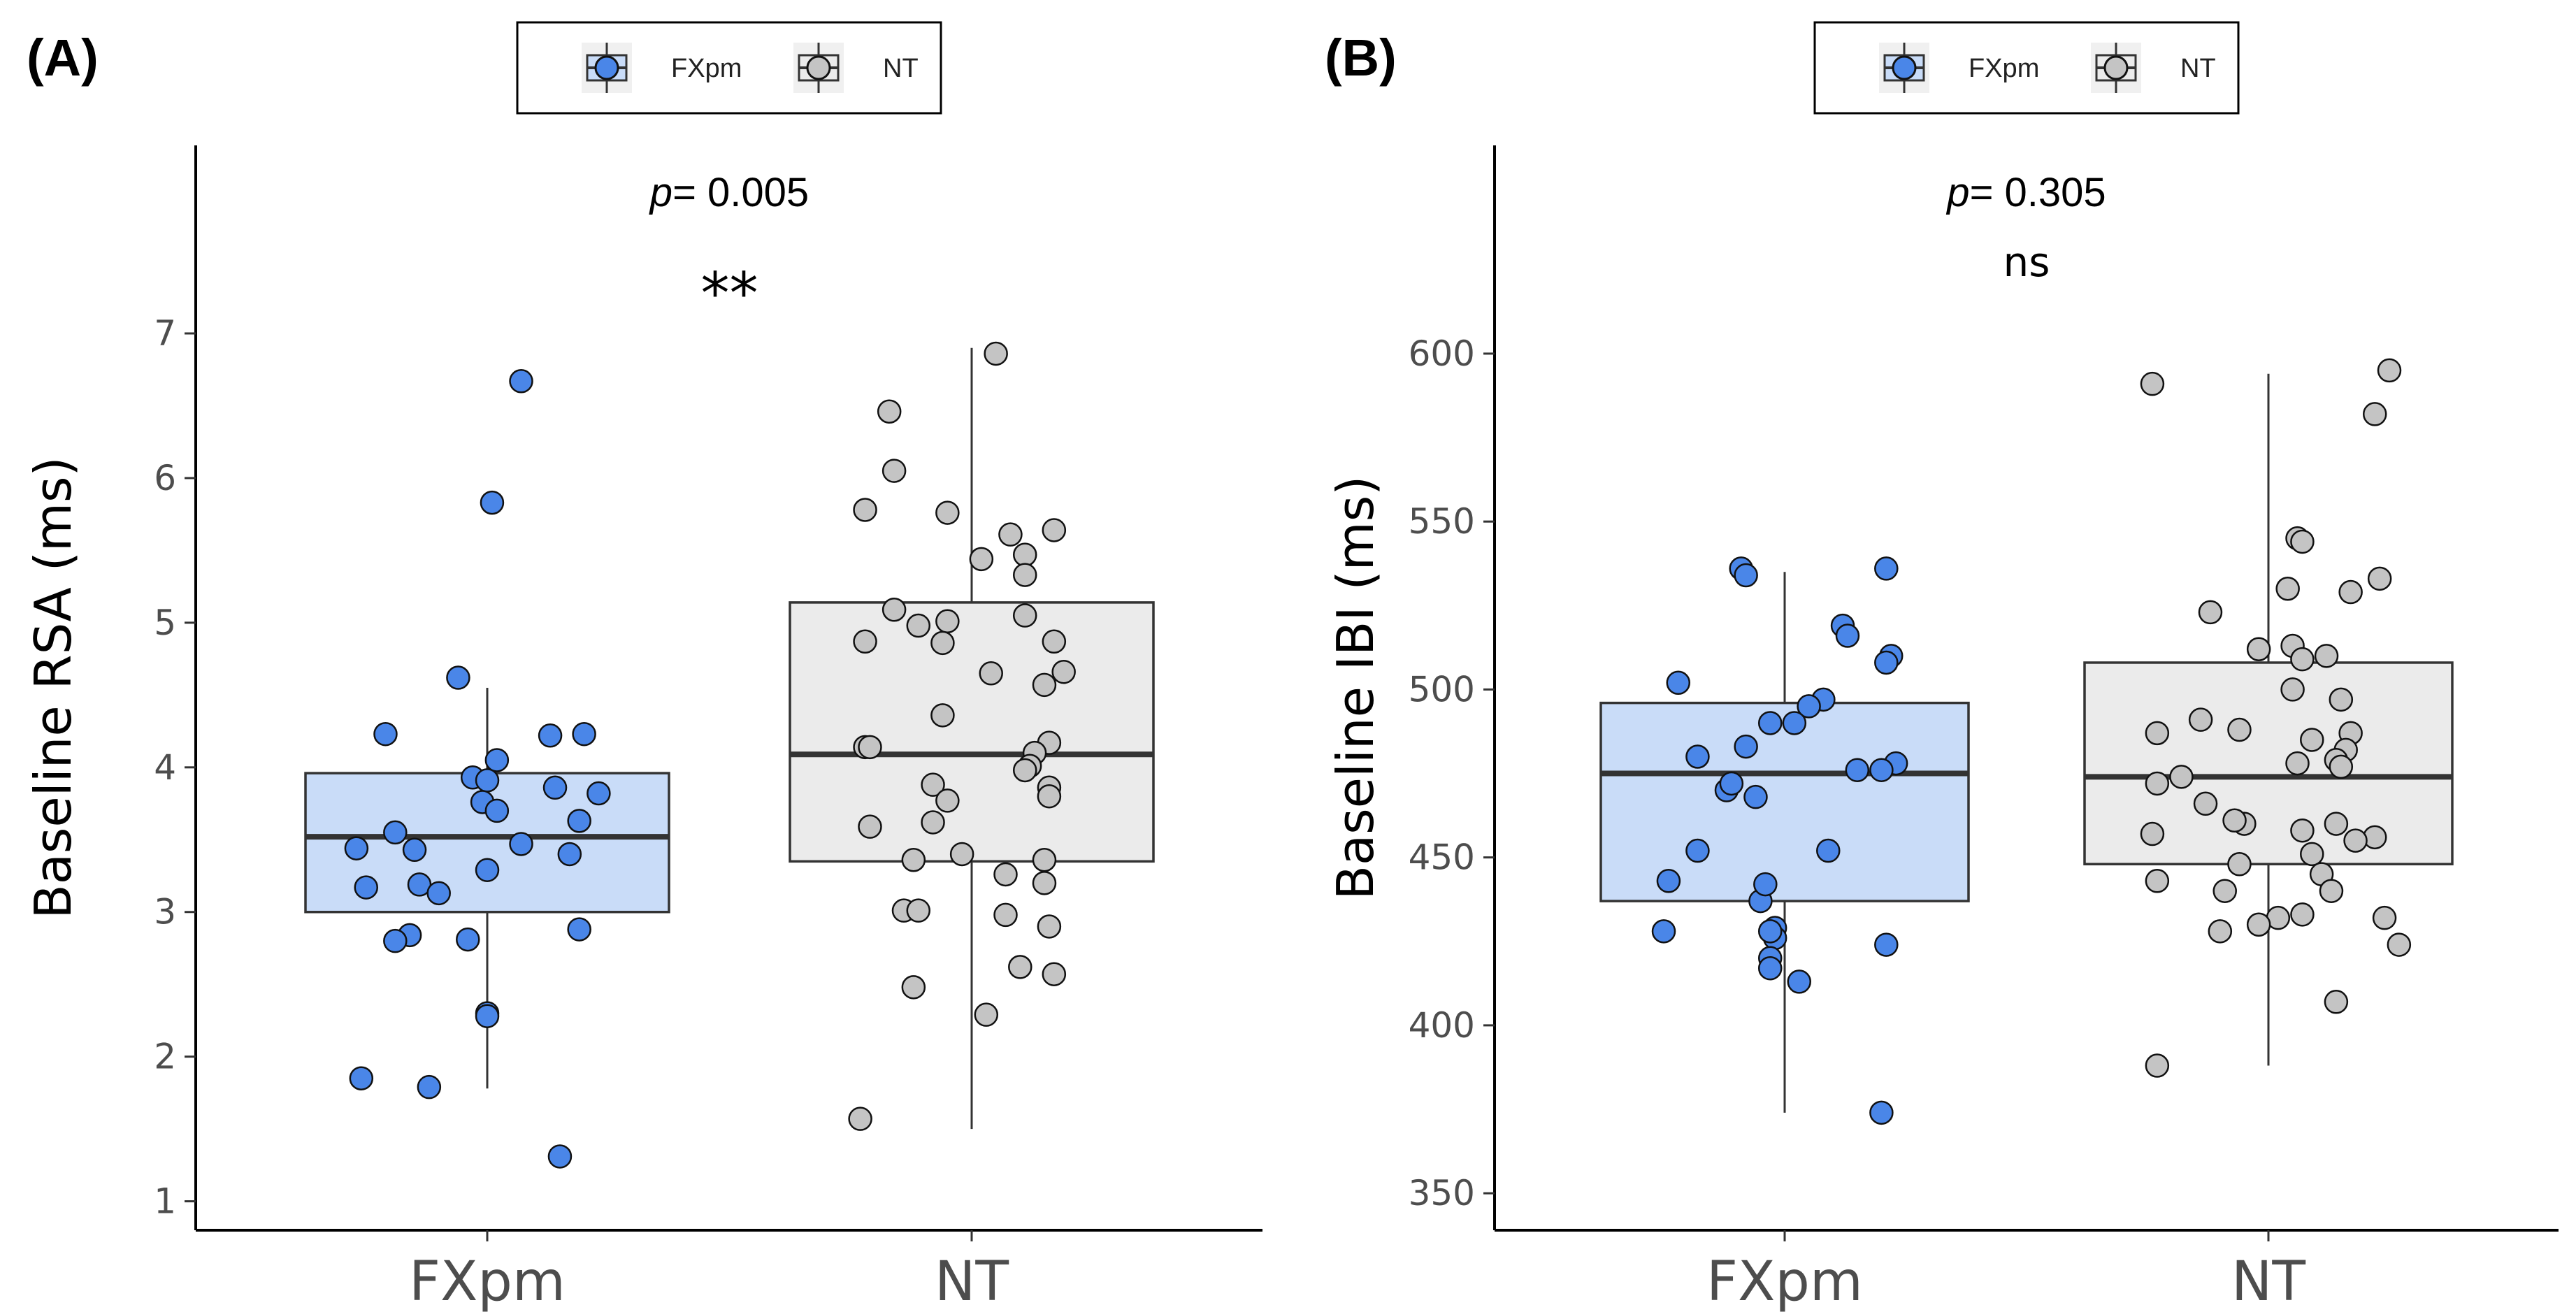 This screenshot has width=2576, height=1312. What do you see at coordinates (165, 1201) in the screenshot?
I see `y-tick-label: 1` at bounding box center [165, 1201].